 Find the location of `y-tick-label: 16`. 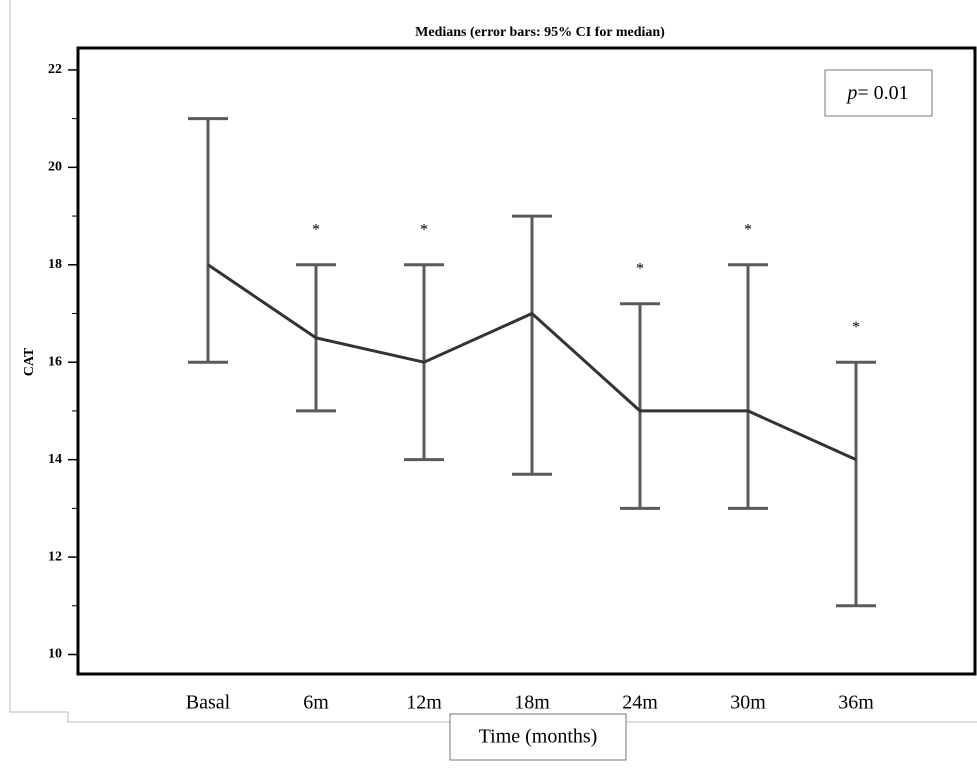

y-tick-label: 16 is located at coordinates (55, 361).